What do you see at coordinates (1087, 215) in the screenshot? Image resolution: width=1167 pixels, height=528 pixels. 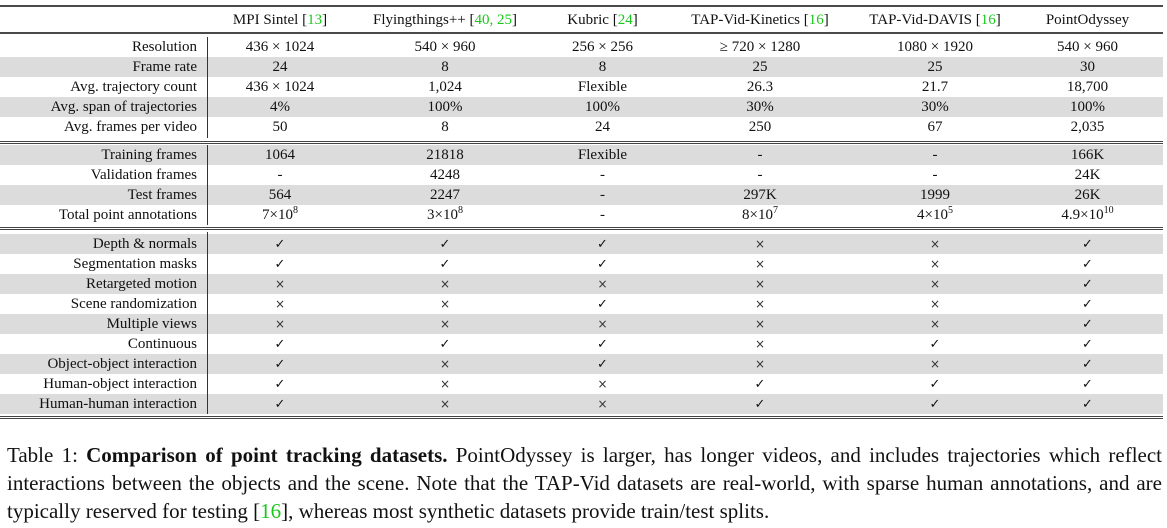 I see `table-cell: 4.9×1010` at bounding box center [1087, 215].